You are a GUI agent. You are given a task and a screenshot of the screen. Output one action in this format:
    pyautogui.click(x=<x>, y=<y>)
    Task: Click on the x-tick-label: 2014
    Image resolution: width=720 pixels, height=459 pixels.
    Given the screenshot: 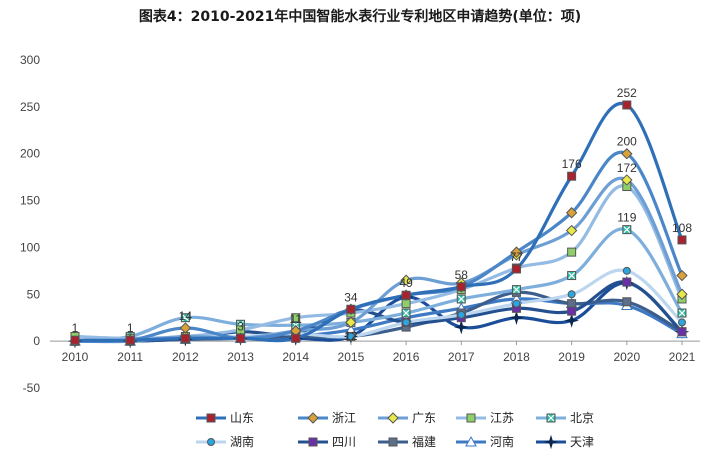 What is the action you would take?
    pyautogui.click(x=295, y=357)
    